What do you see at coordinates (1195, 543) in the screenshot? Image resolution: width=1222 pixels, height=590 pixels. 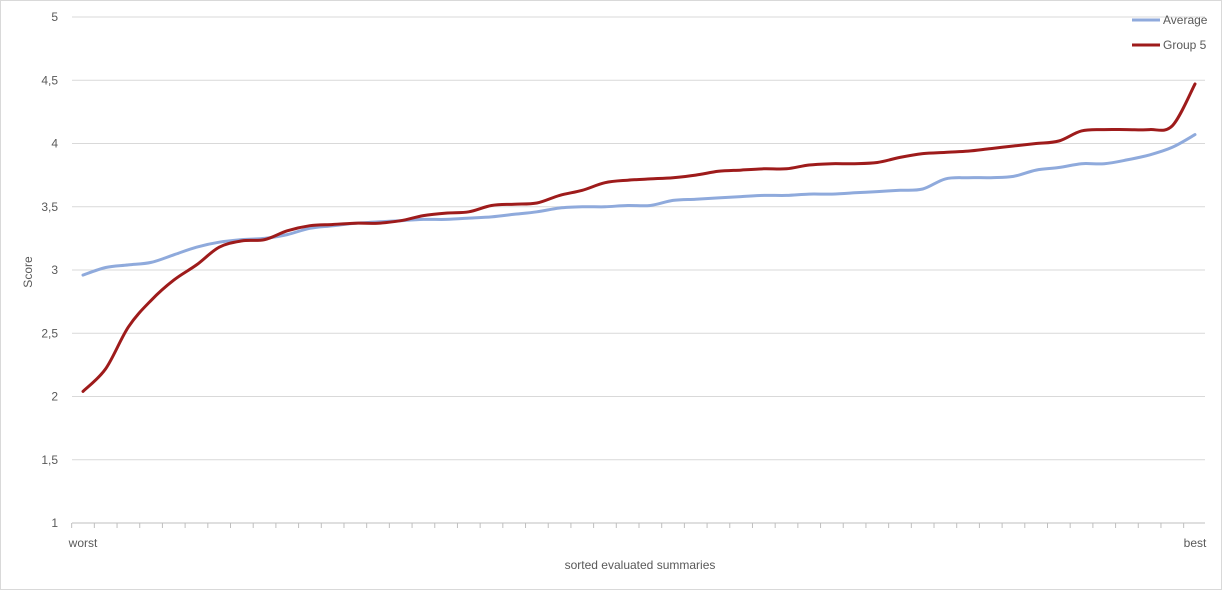 I see `x-tick-label-best: best` at bounding box center [1195, 543].